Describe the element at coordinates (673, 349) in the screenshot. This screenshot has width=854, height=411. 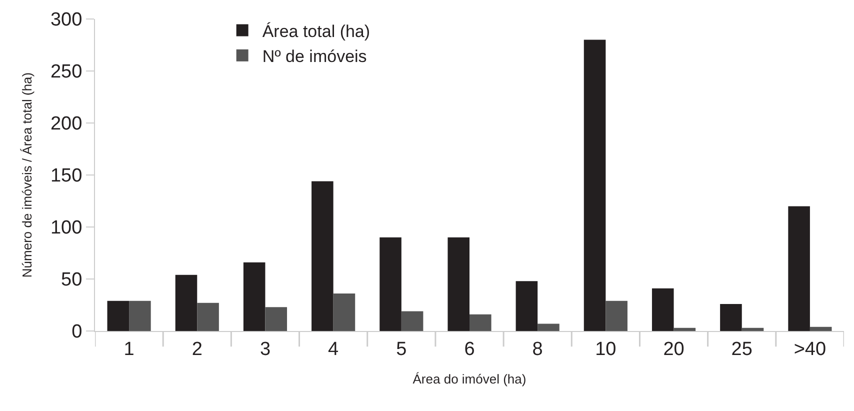
I see `x-tick-label: 20` at that location.